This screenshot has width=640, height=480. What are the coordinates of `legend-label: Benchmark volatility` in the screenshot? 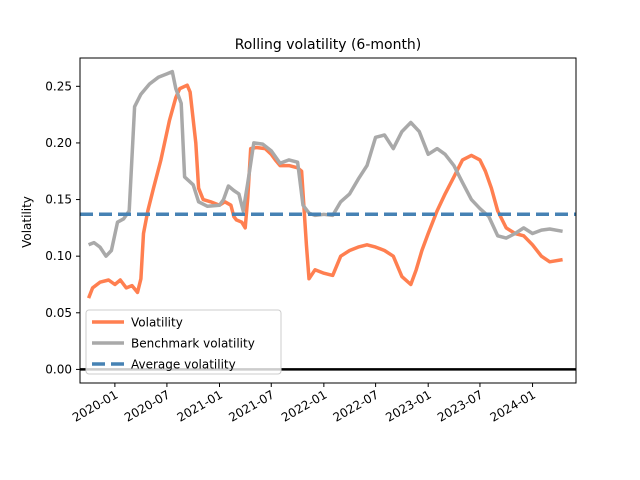 It's located at (193, 344).